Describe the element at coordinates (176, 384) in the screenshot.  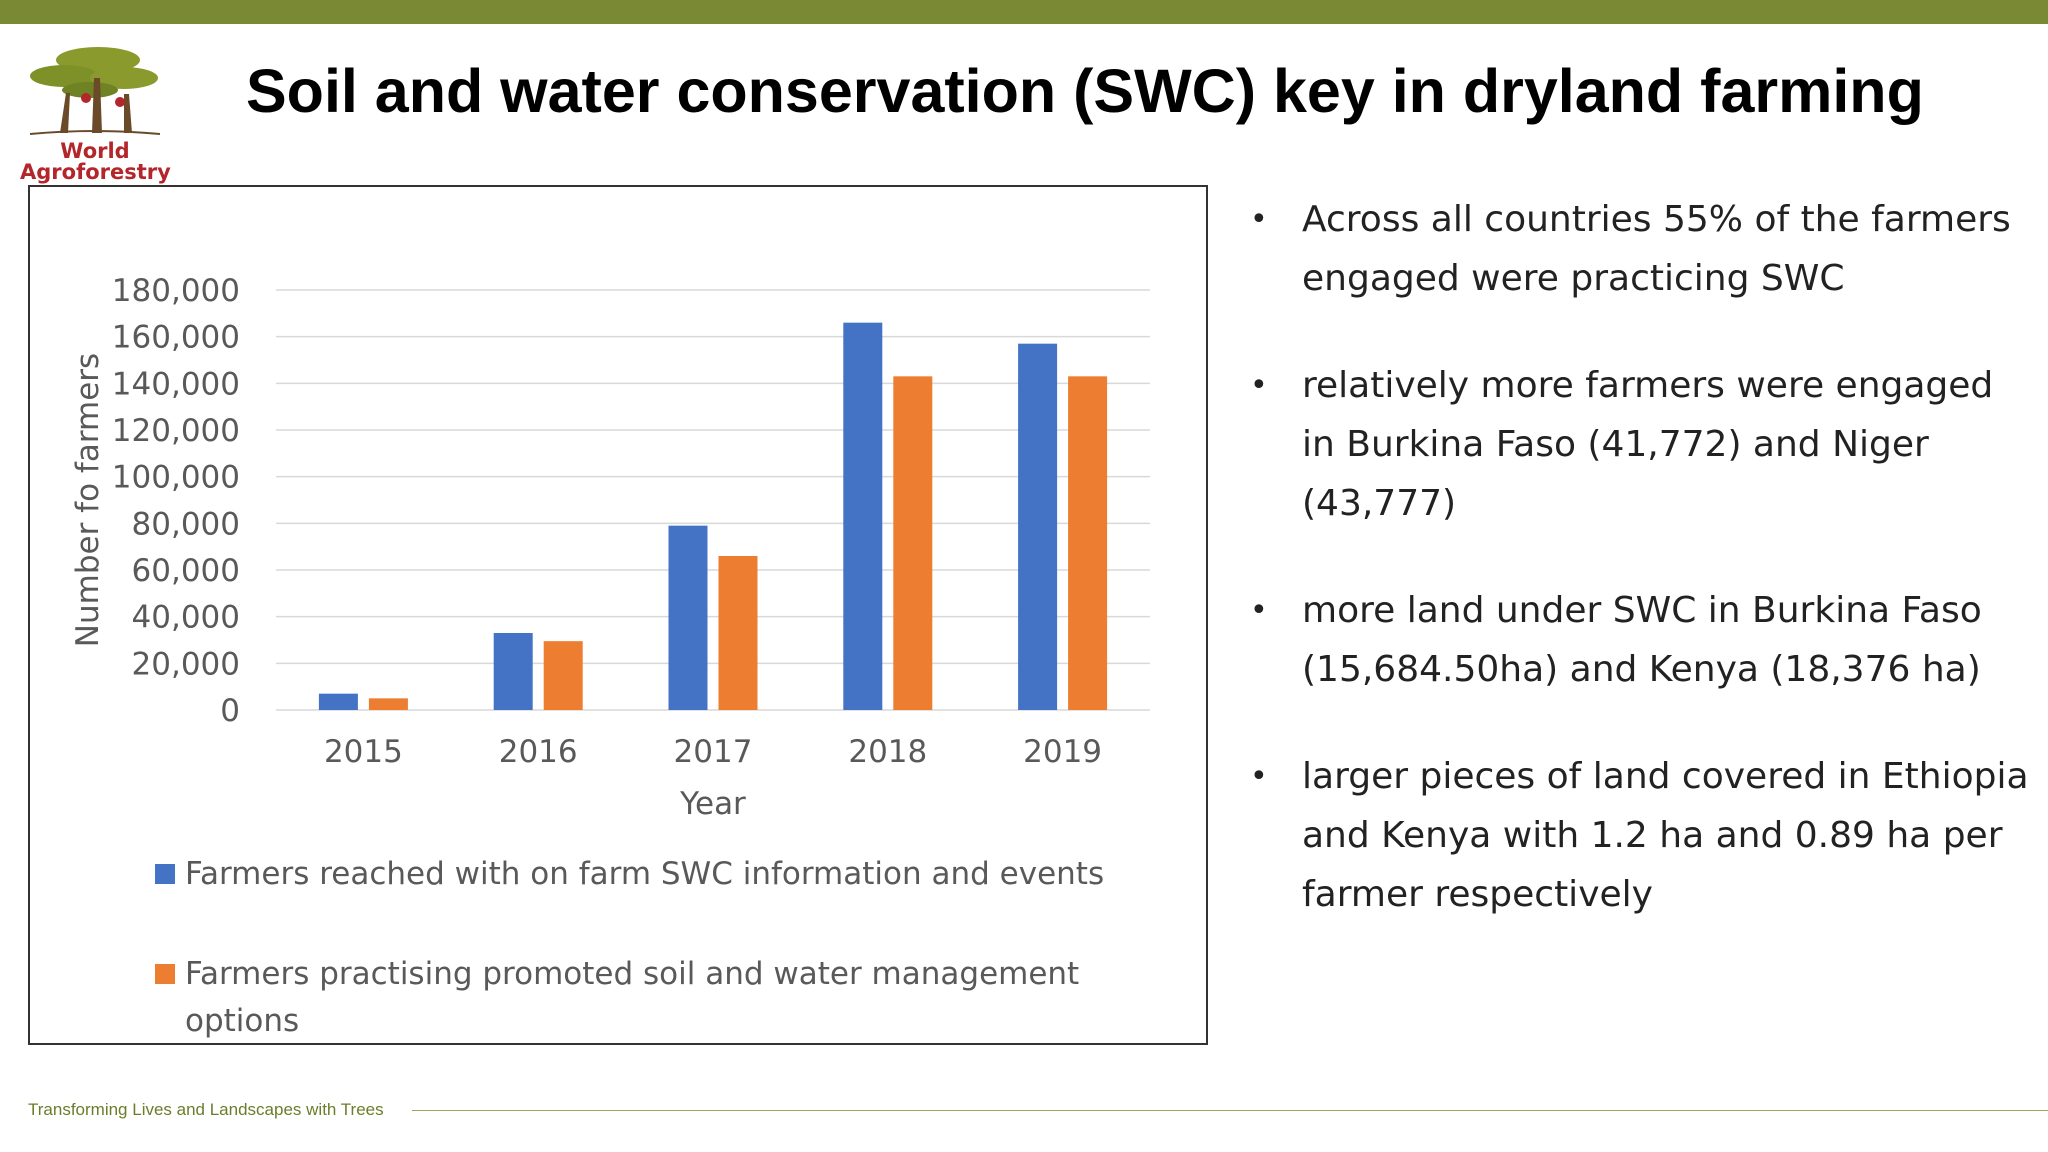
I see `y-tick-label: 140,000` at that location.